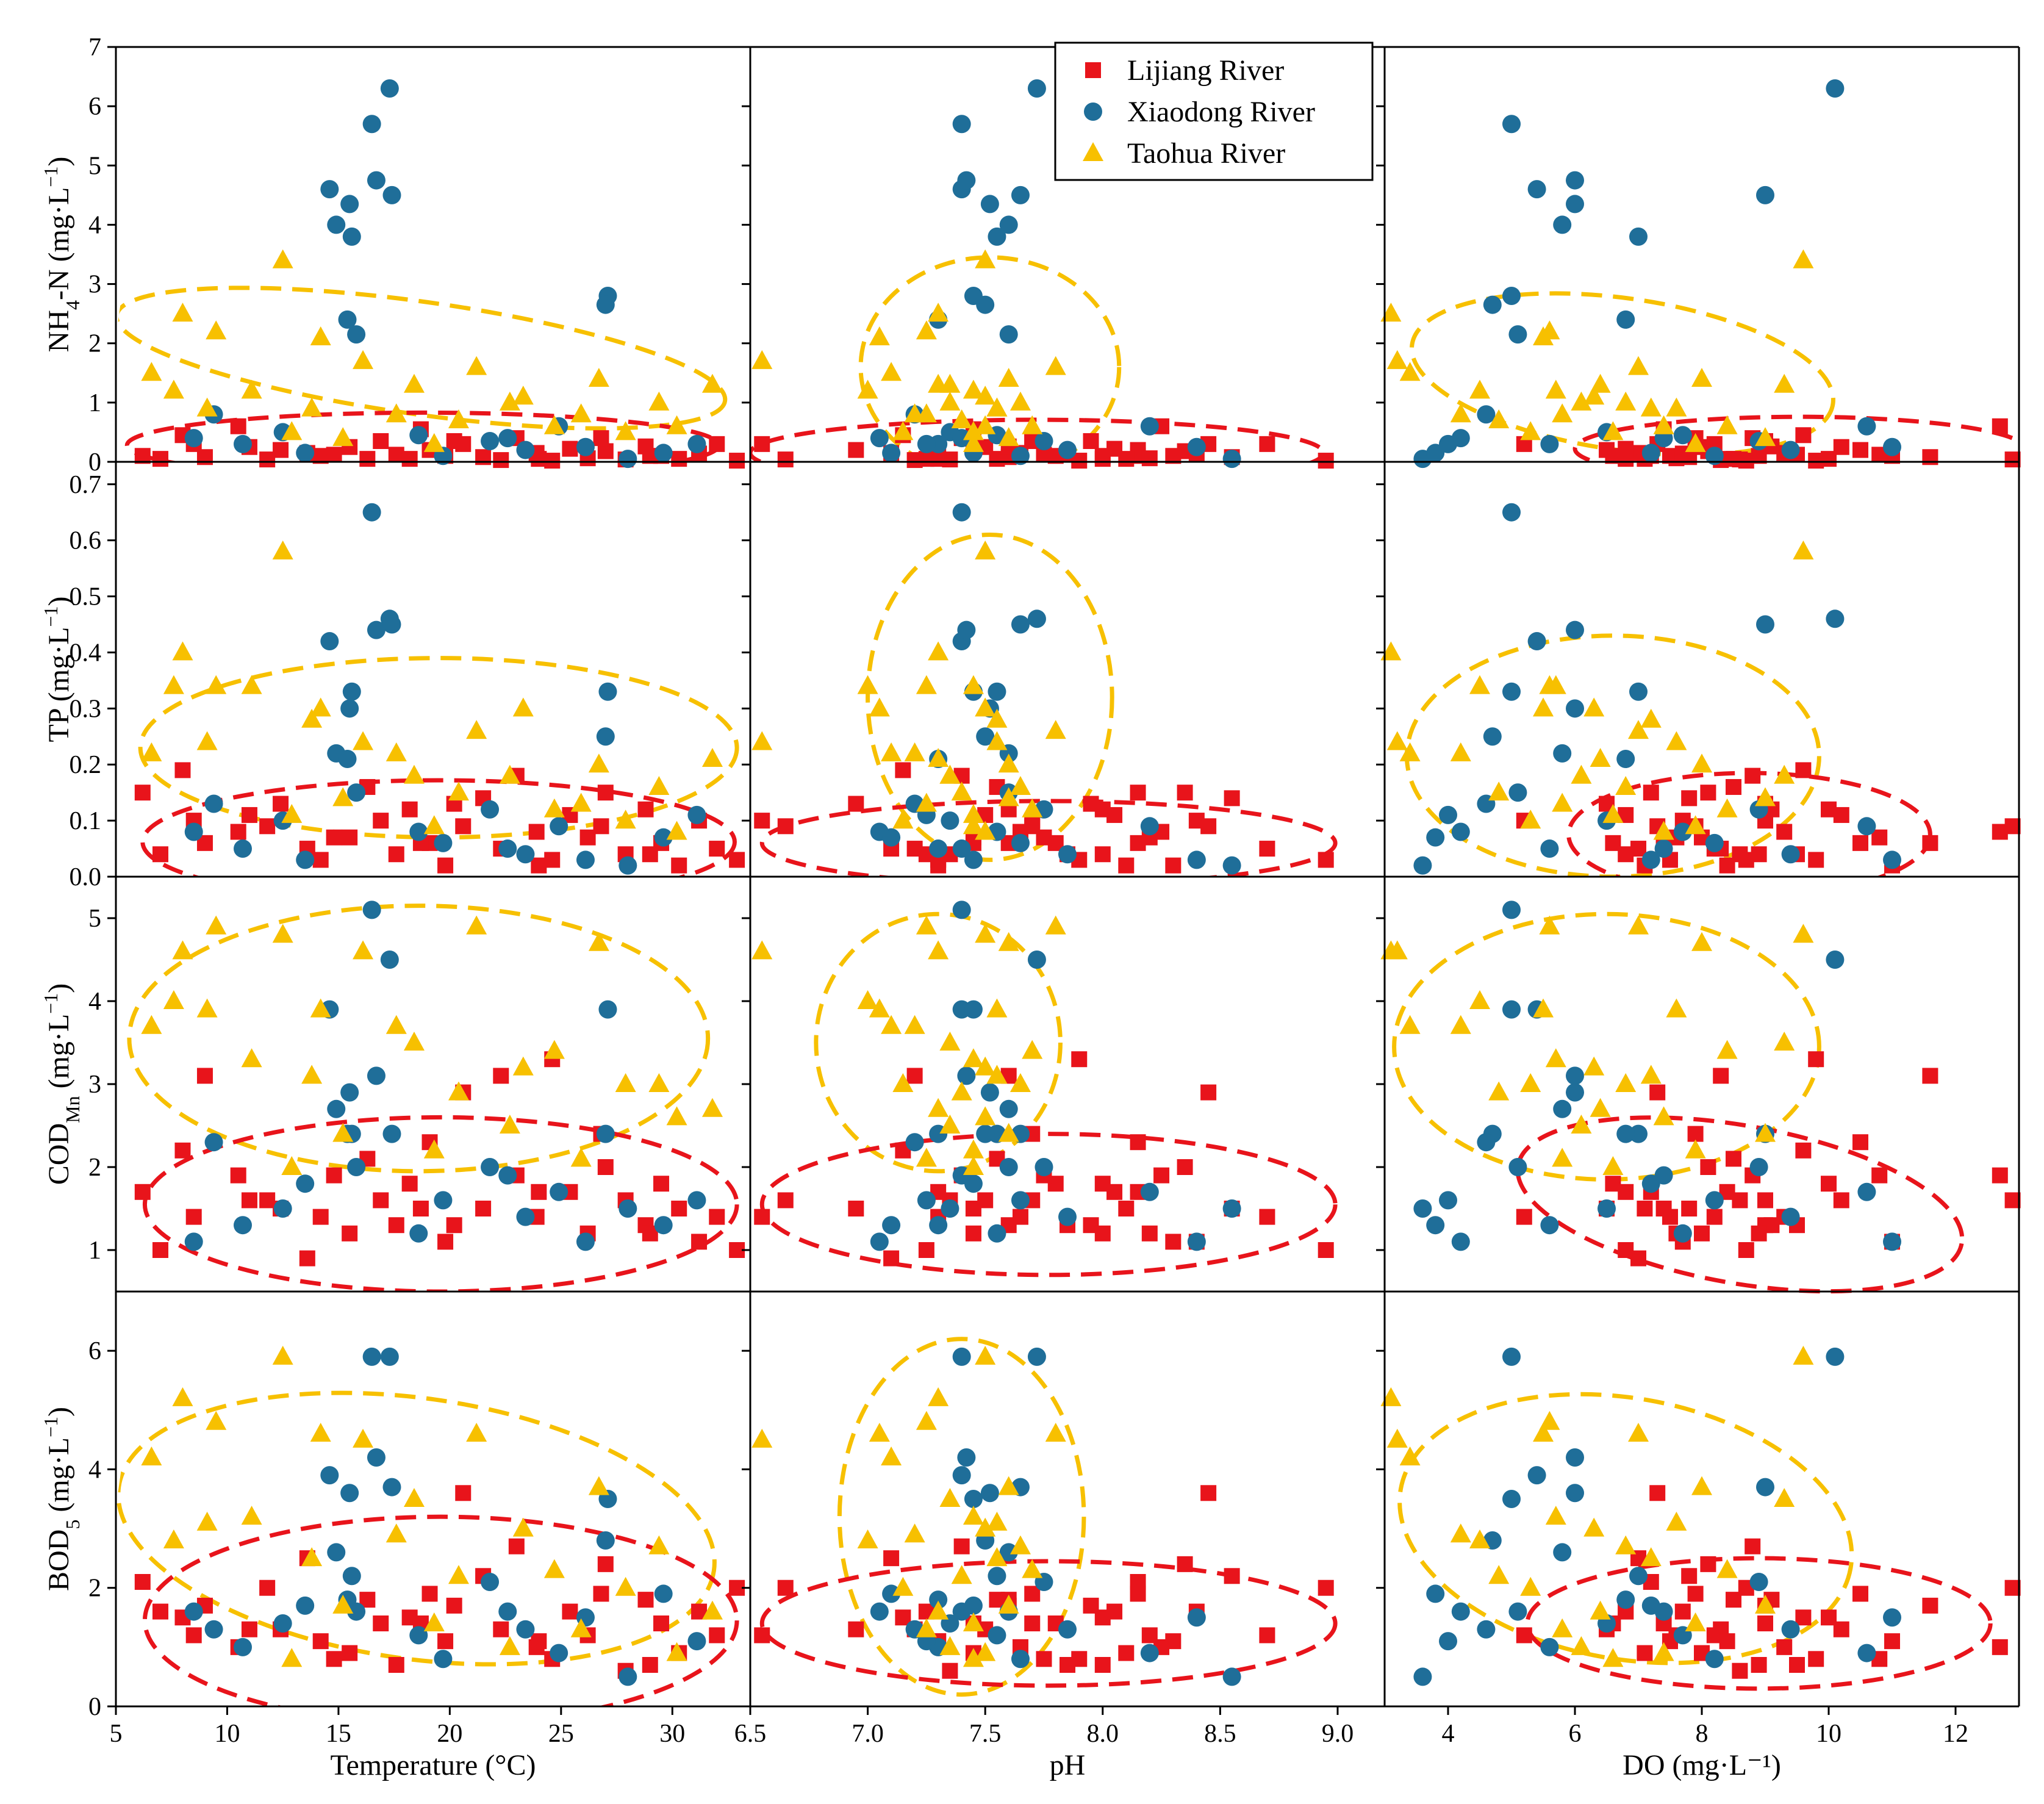  Describe the element at coordinates (1606, 1046) in the screenshot. I see `confidence-ellipse-taohua-river-cod-do` at that location.